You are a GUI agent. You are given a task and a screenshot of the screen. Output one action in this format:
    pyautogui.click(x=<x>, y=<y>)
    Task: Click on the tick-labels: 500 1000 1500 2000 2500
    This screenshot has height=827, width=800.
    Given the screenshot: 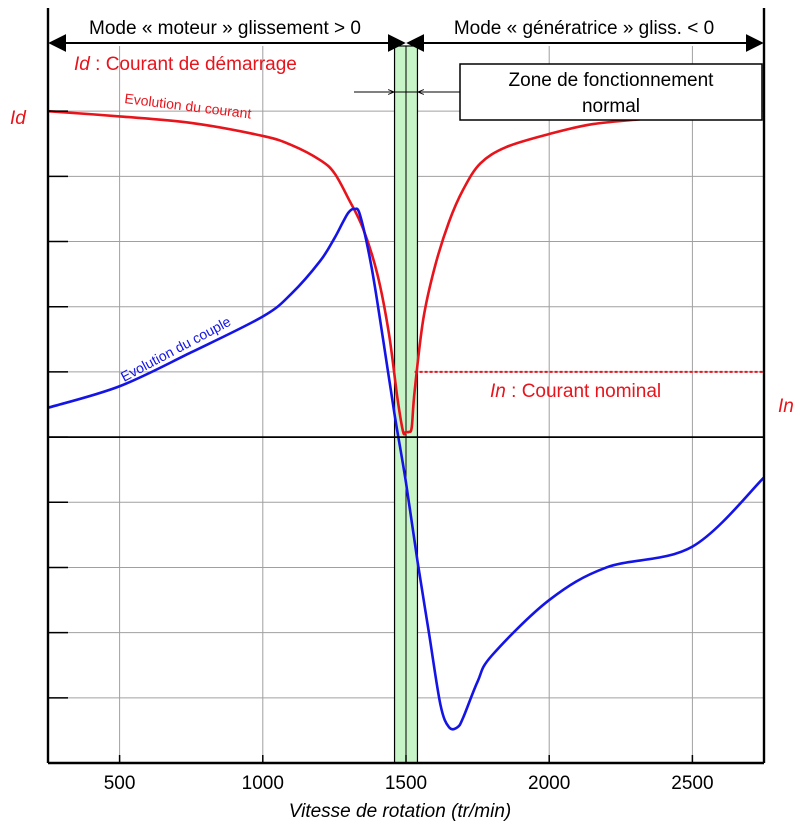 What is the action you would take?
    pyautogui.click(x=409, y=783)
    